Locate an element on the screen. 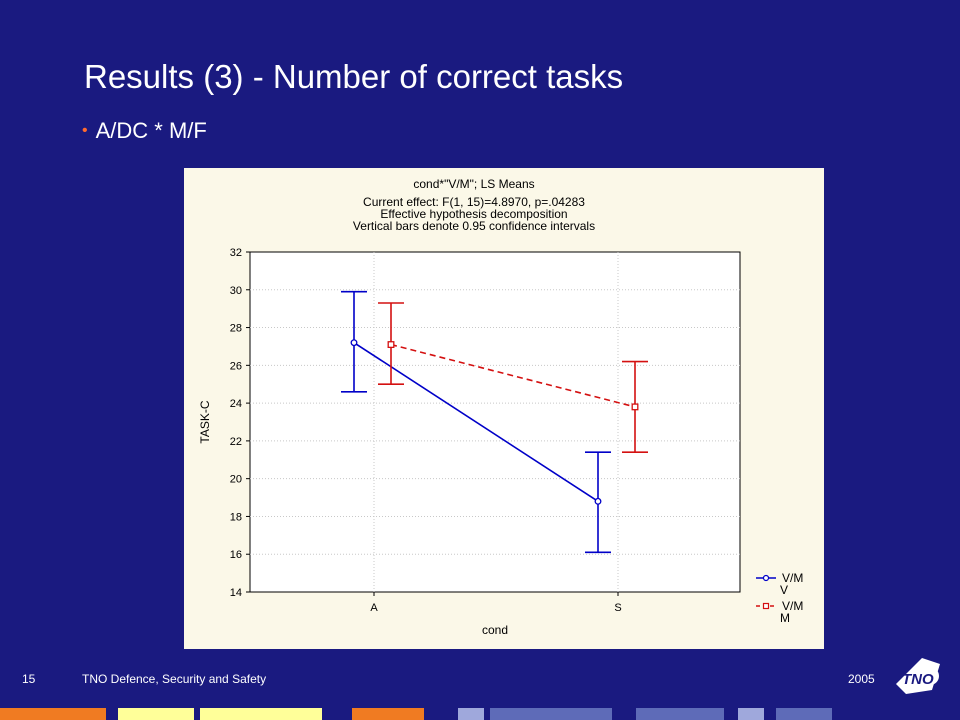 This screenshot has width=960, height=720. y-axis-label: TASK-C is located at coordinates (205, 421).